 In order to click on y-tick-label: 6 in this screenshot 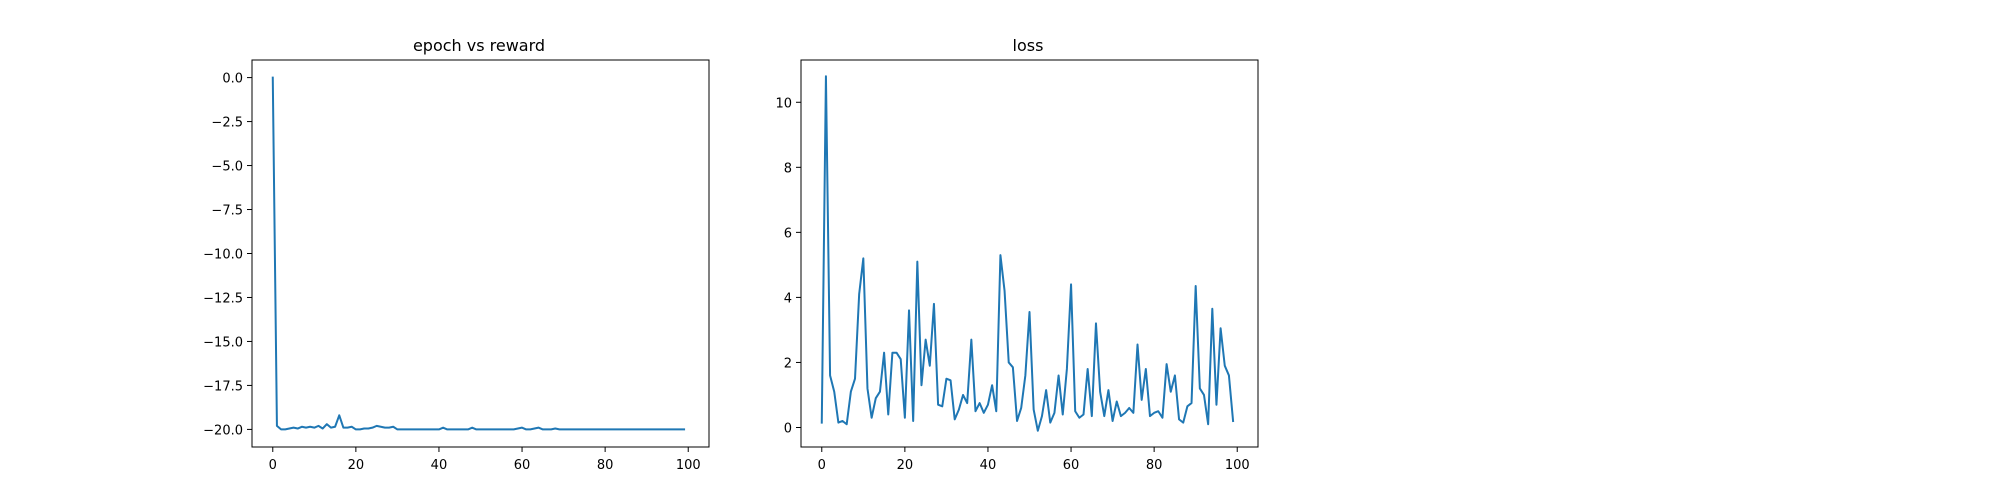, I will do `click(788, 233)`.